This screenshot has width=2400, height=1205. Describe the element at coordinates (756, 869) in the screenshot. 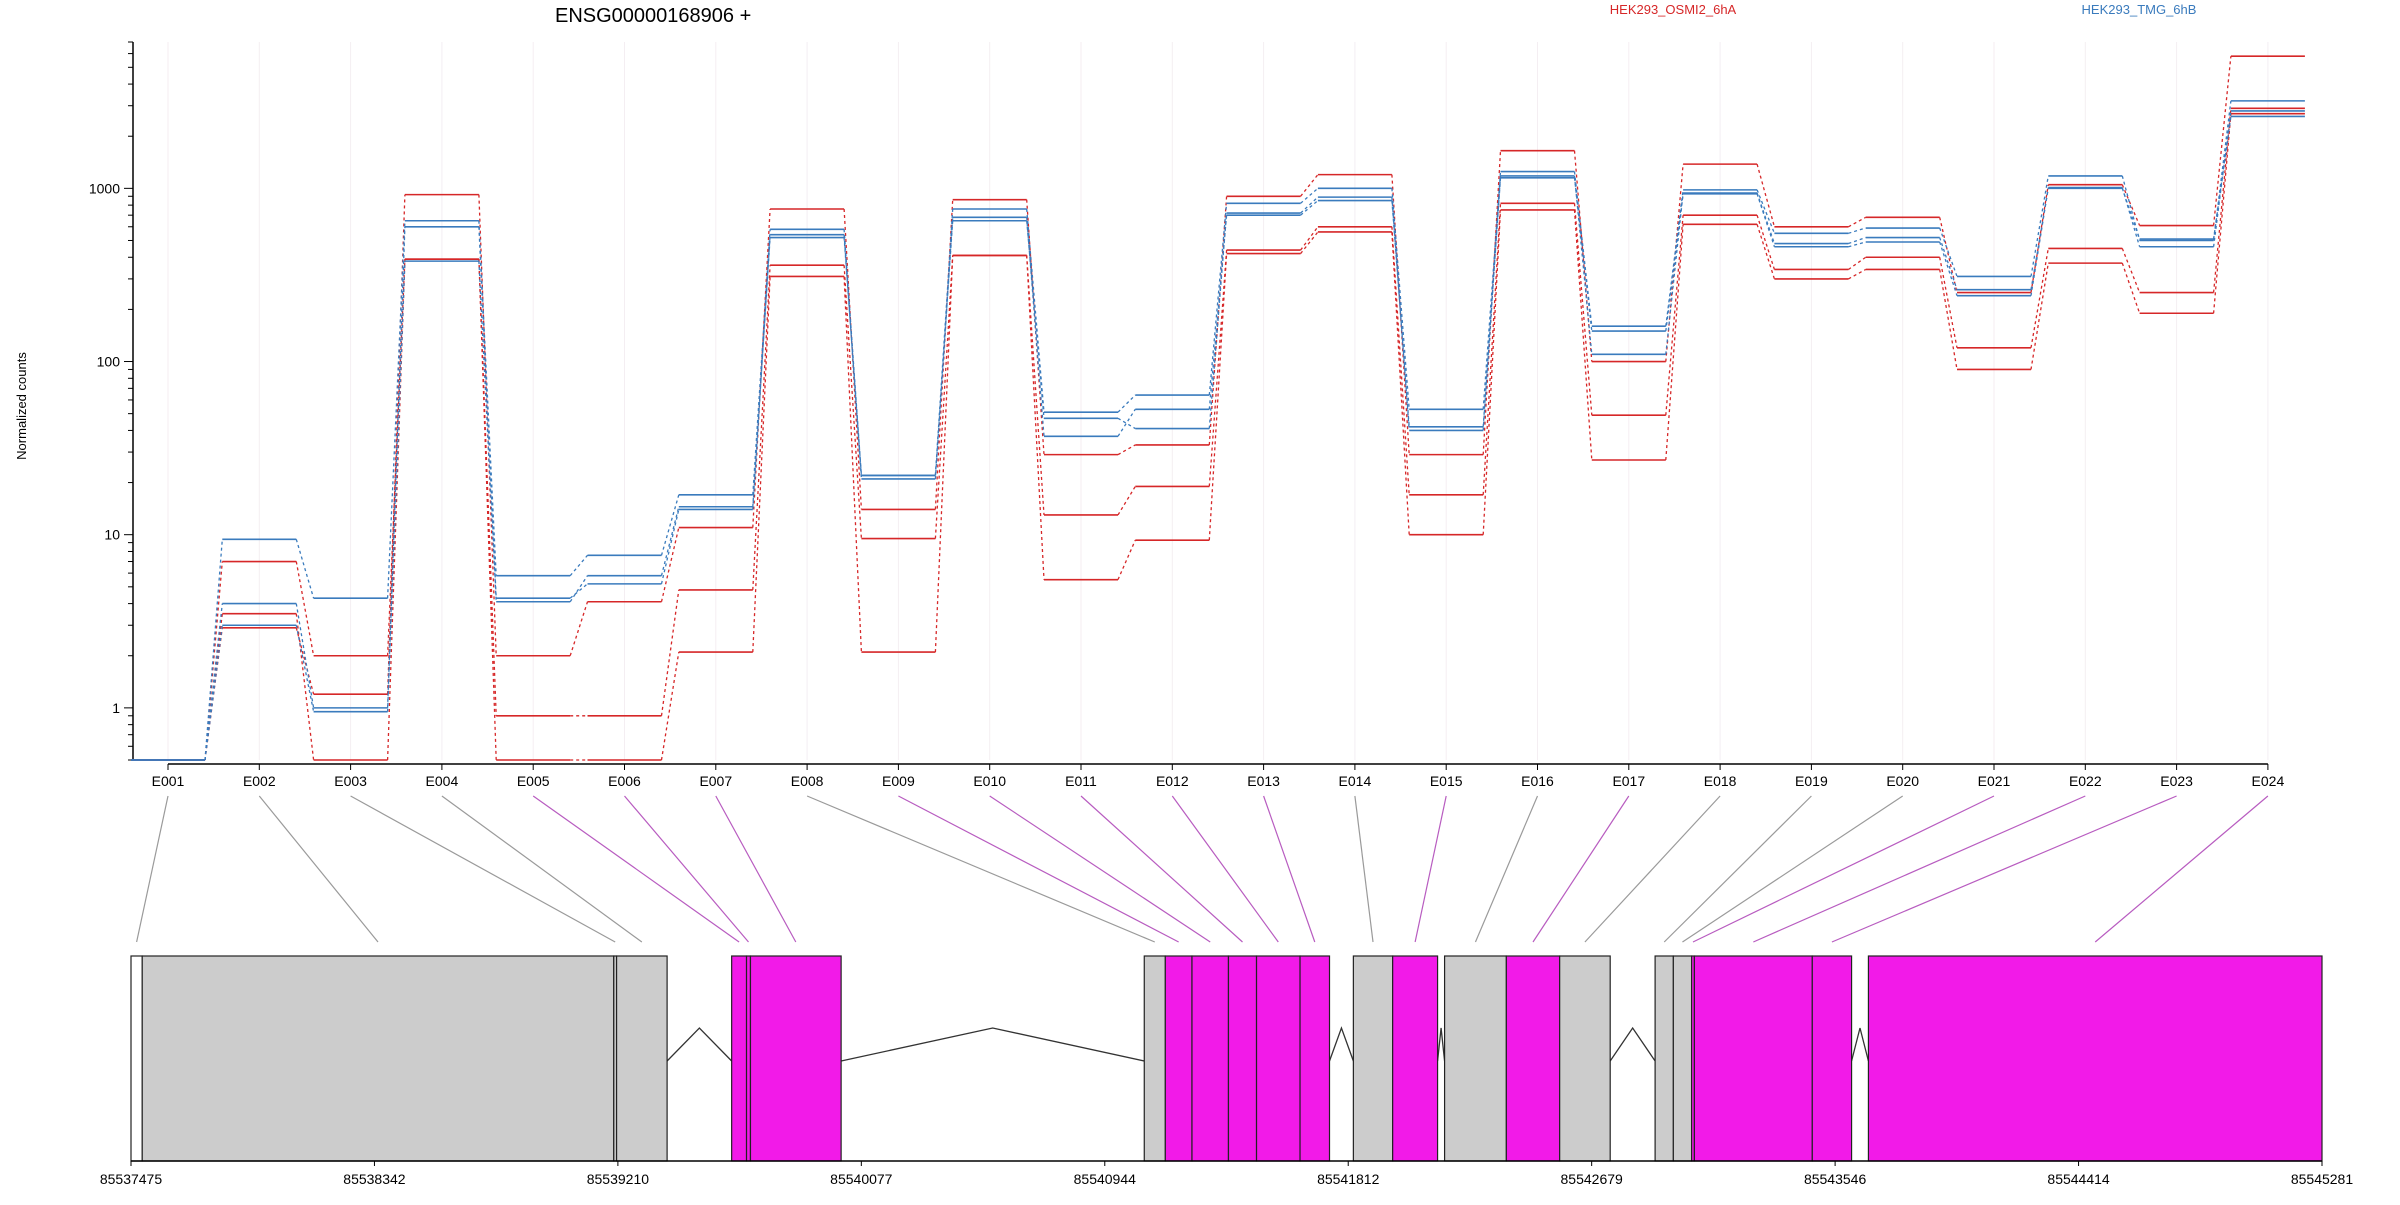

I see `connector-e007` at that location.